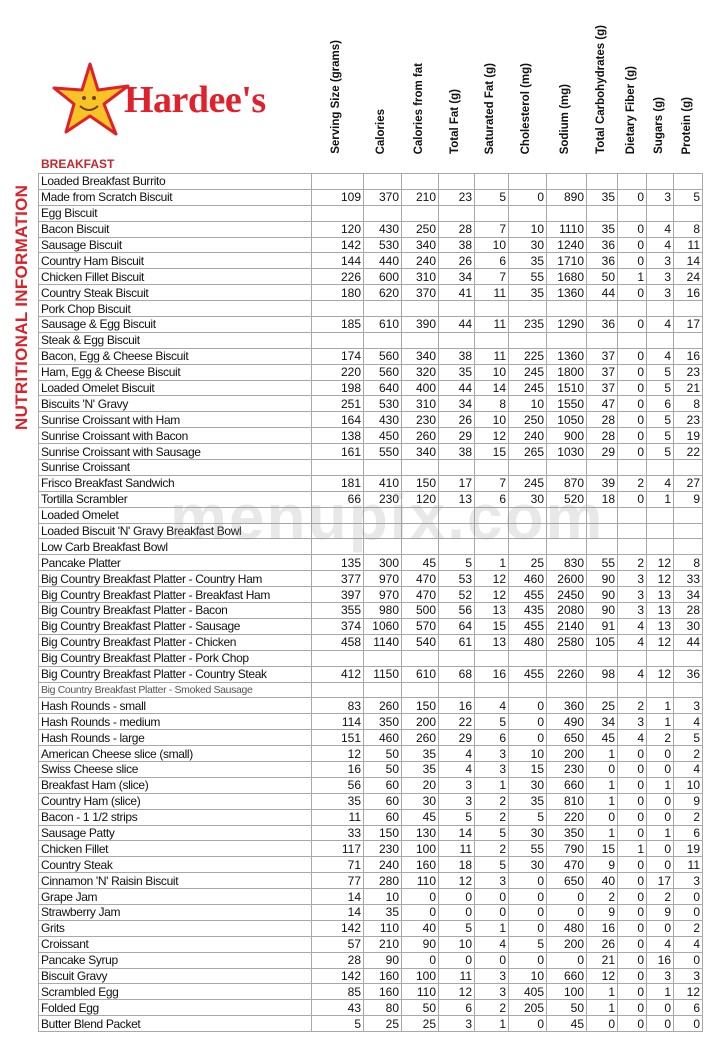 This screenshot has width=717, height=1054. I want to click on value-cell: 71, so click(337, 865).